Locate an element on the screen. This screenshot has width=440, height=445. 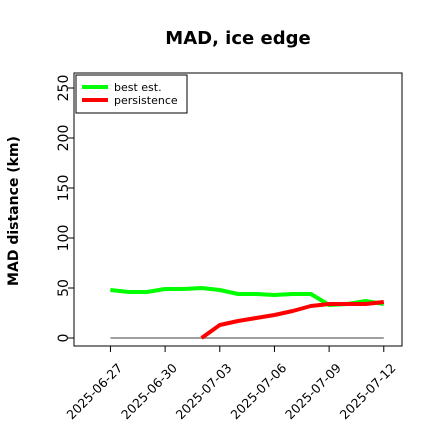
series-line-persistence is located at coordinates (292, 320).